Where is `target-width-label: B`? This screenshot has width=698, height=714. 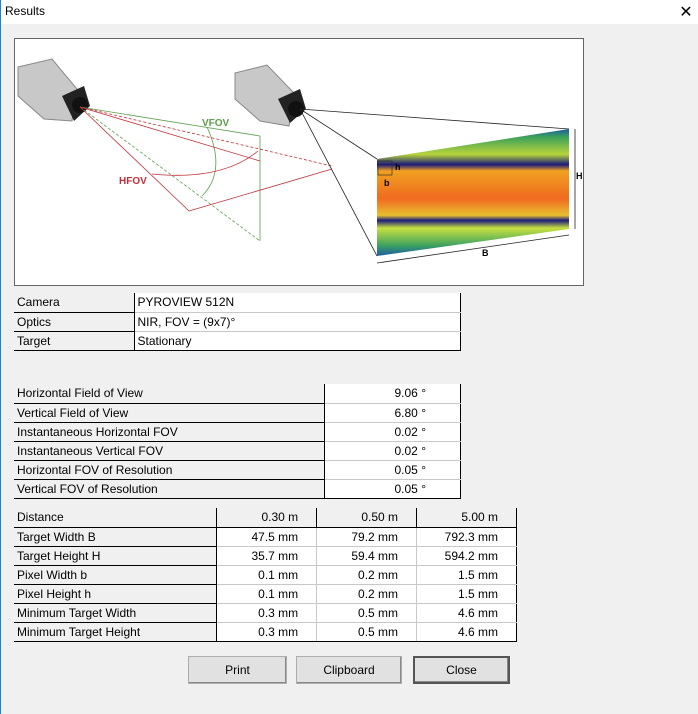
target-width-label: B is located at coordinates (485, 253).